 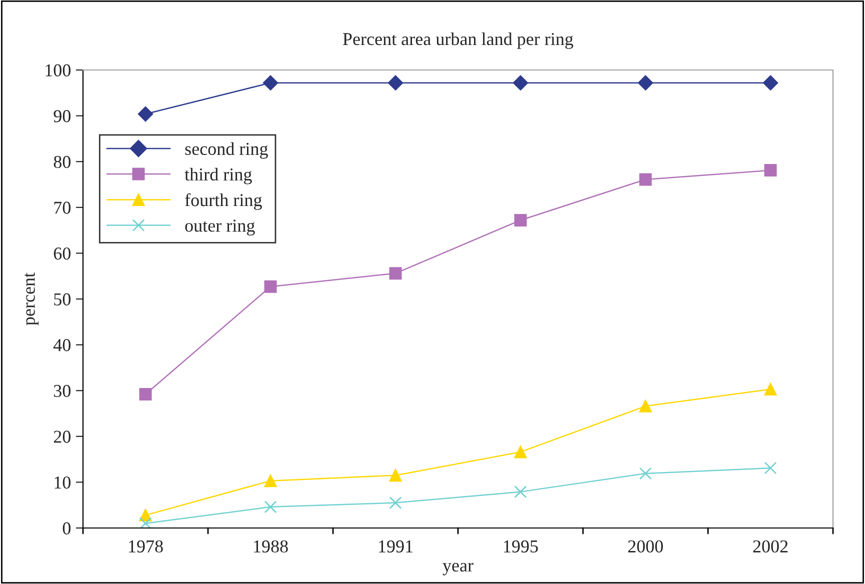 What do you see at coordinates (271, 546) in the screenshot?
I see `x-tick-label: 1988` at bounding box center [271, 546].